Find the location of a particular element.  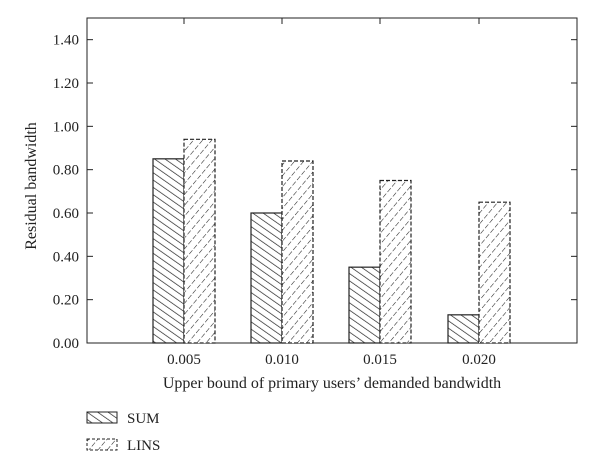

y-tick-label: 0.20 is located at coordinates (66, 301).